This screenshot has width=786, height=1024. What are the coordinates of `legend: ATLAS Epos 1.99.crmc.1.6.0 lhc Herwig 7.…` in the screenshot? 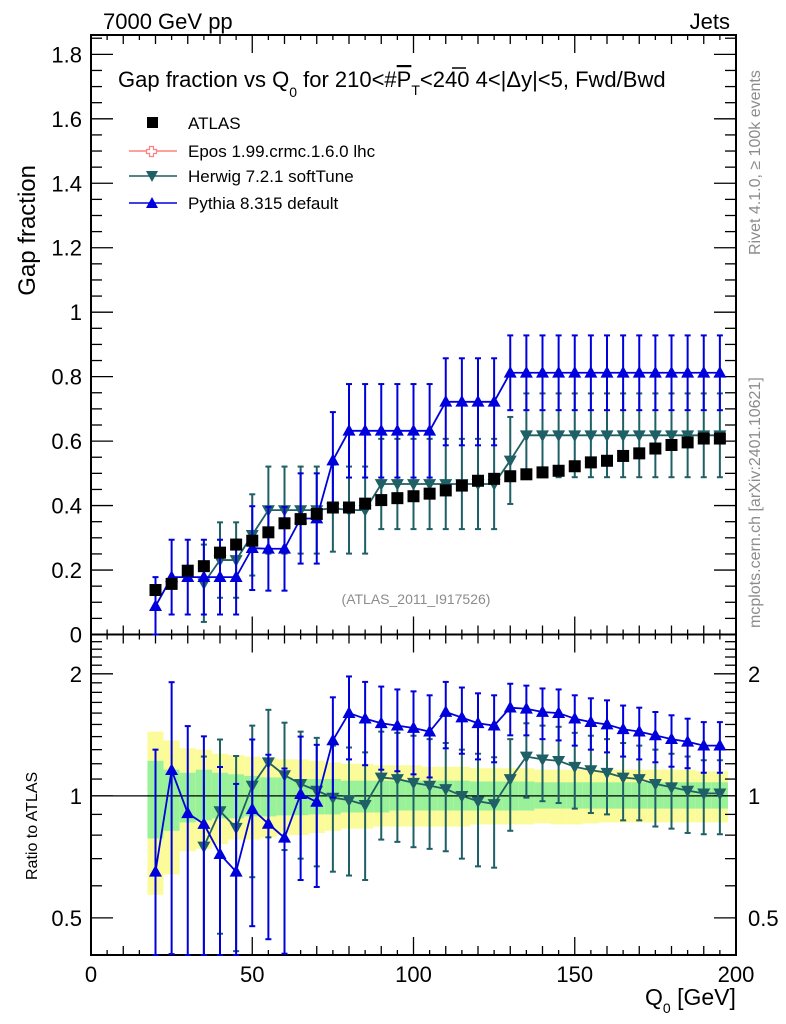 It's located at (252, 163).